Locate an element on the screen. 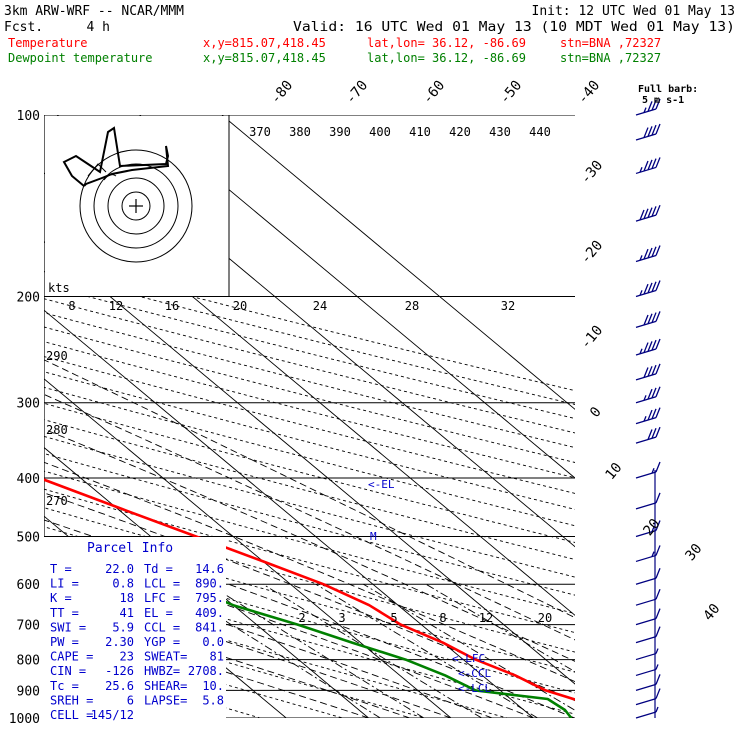 The image size is (740, 740). theta-label: 440 is located at coordinates (540, 132).